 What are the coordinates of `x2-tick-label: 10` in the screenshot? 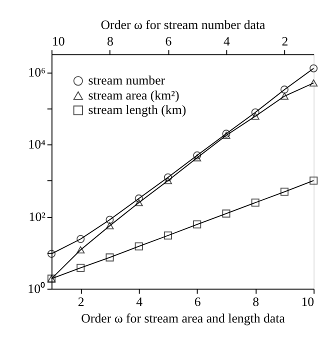 It's located at (58, 41).